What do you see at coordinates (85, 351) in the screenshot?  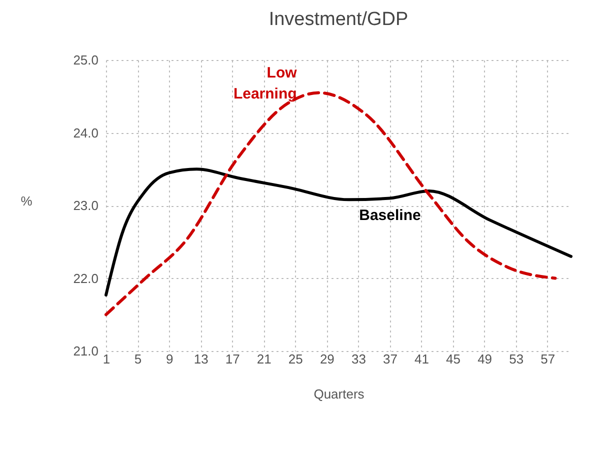 I see `y-tick-label: 21.0` at bounding box center [85, 351].